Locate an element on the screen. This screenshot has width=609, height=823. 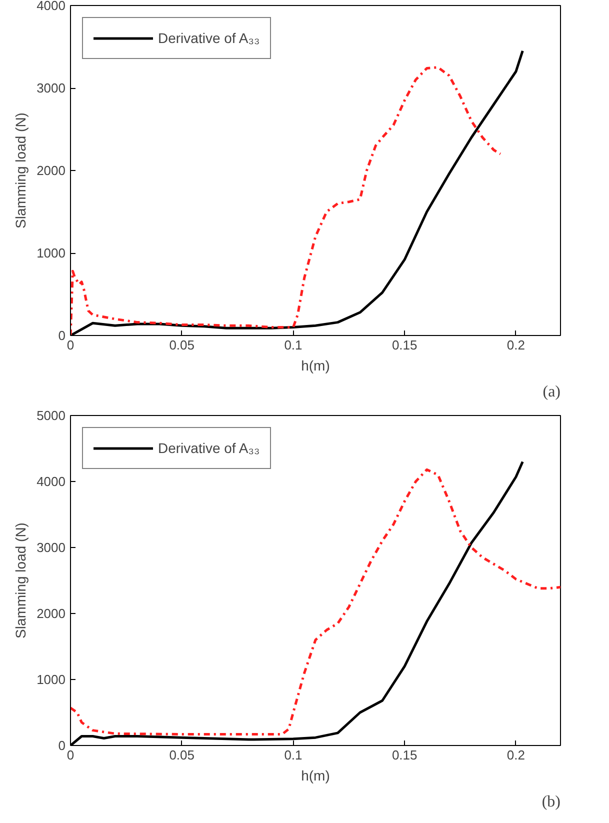
text: (a) is located at coordinates (551, 392).